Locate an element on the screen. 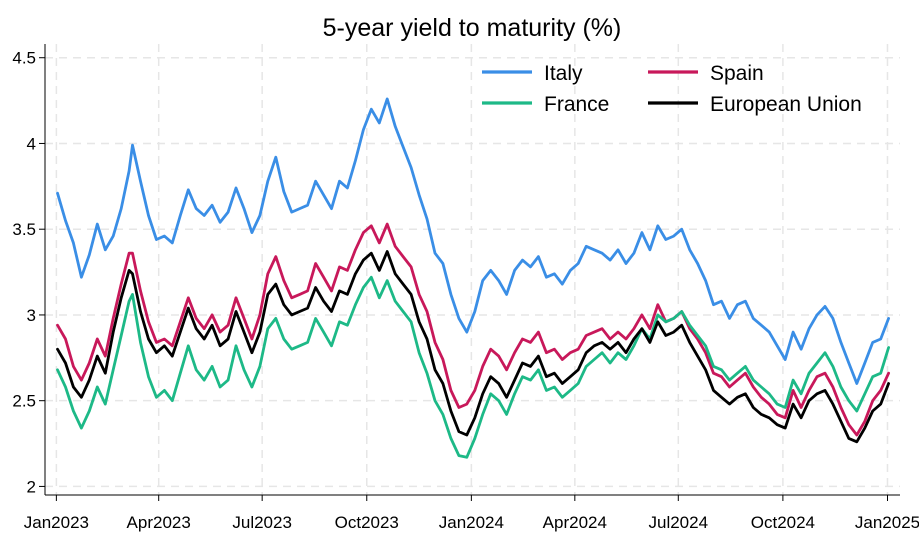 Image resolution: width=919 pixels, height=544 pixels. x-tick-label: Oct2024 is located at coordinates (783, 522).